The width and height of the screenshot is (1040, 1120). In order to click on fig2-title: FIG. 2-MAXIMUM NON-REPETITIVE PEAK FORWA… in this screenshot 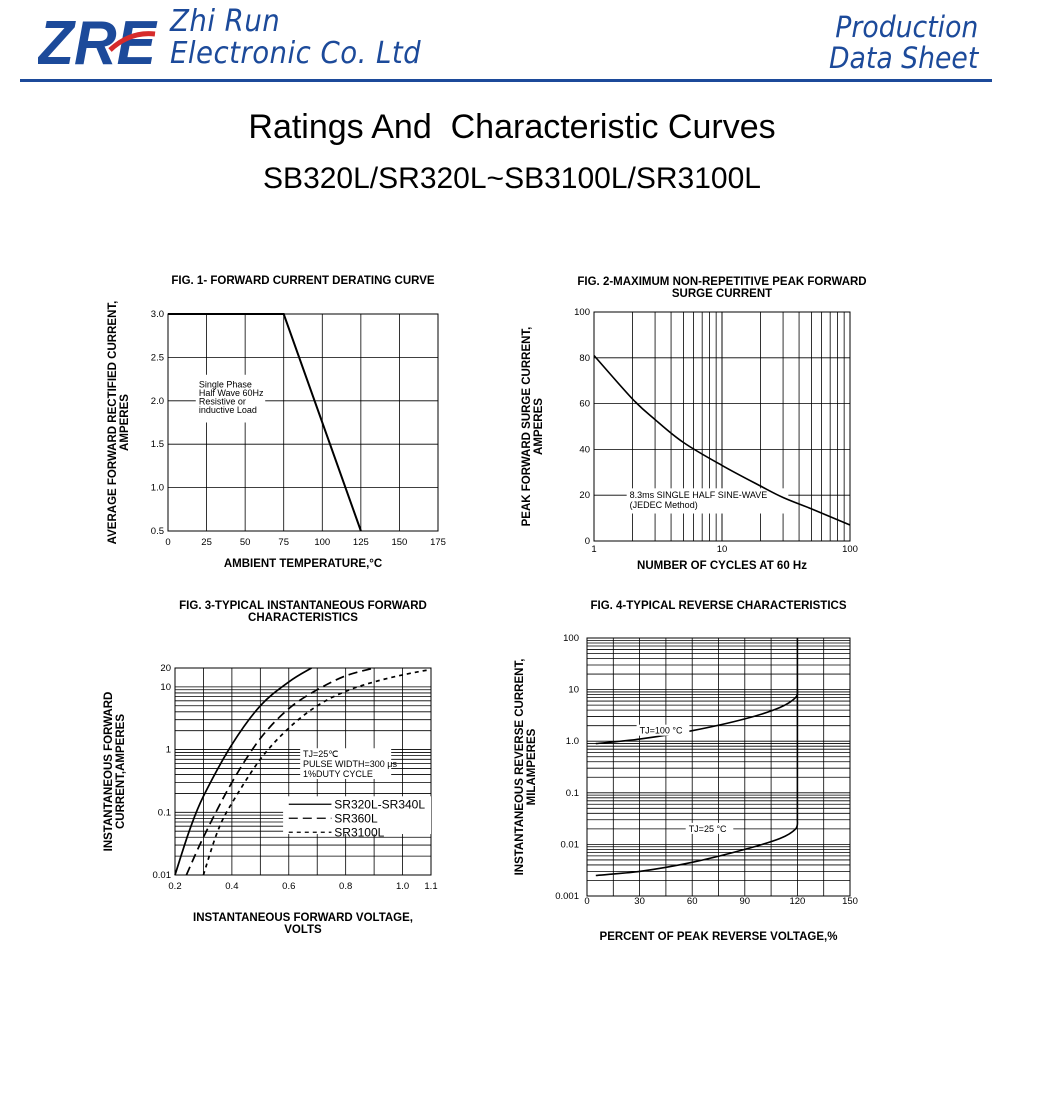, I will do `click(721, 282)`.